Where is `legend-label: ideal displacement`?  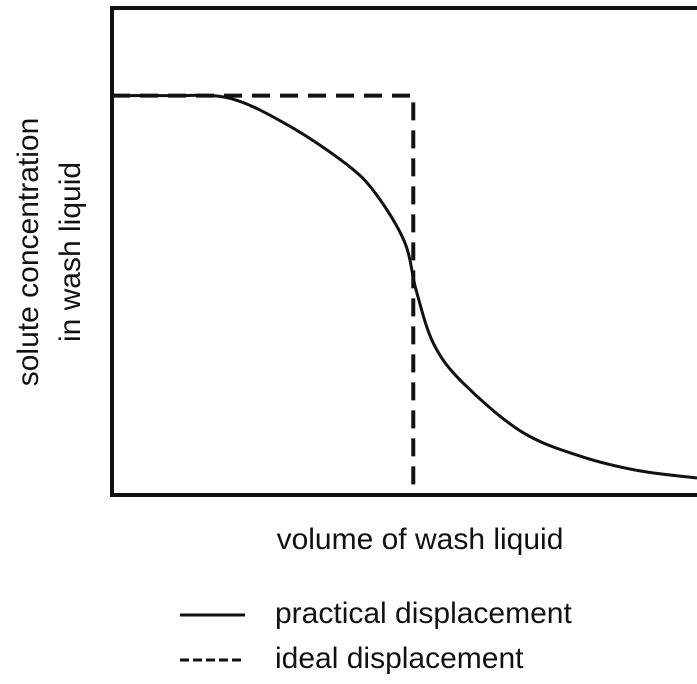
legend-label: ideal displacement is located at coordinates (399, 658).